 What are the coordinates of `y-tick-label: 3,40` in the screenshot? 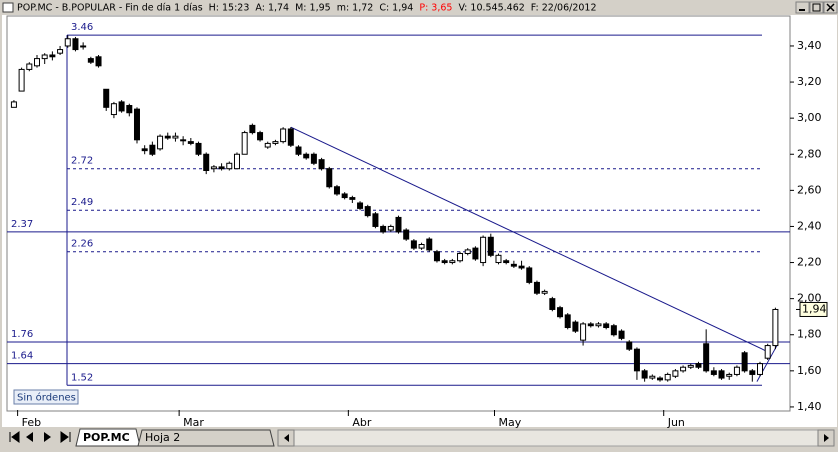 It's located at (809, 45).